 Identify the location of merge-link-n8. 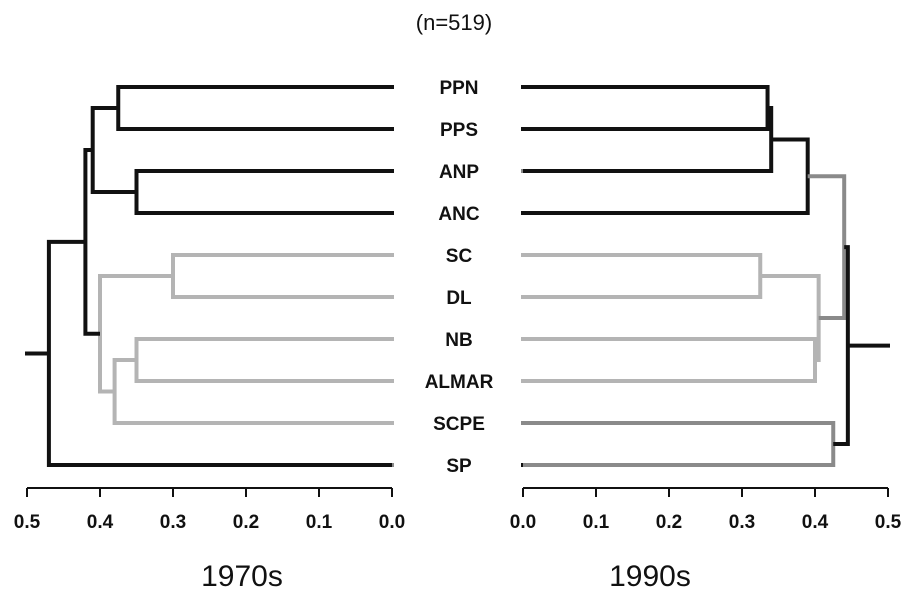
(827, 247).